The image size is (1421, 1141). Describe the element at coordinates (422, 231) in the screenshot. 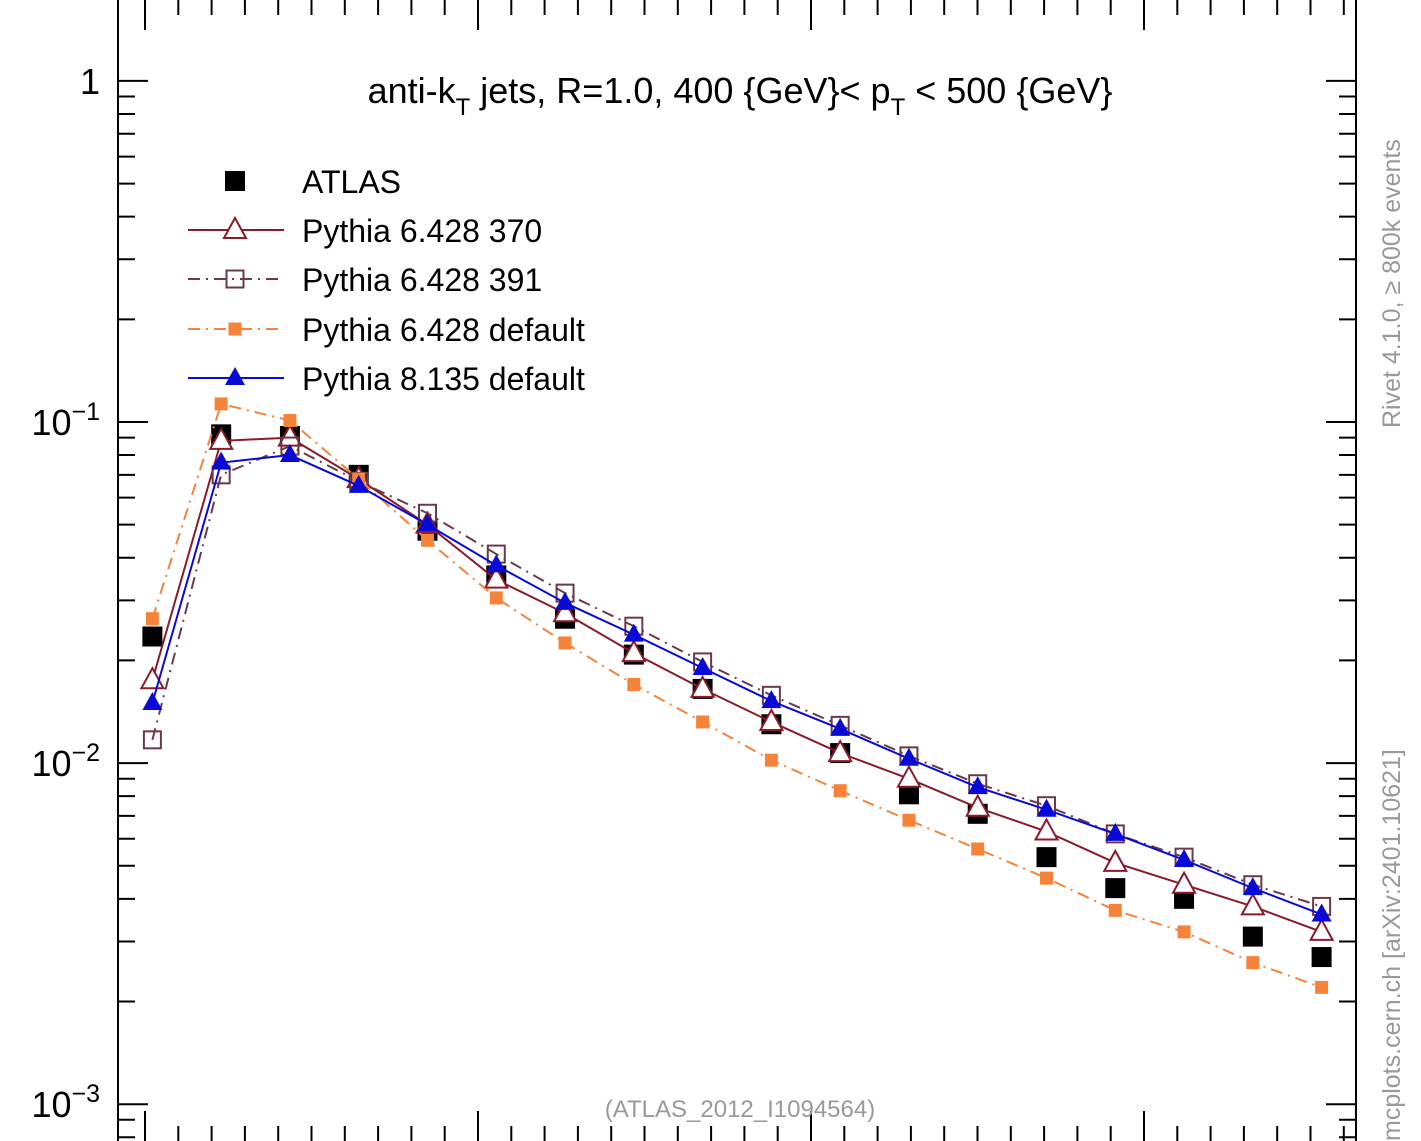

I see `legend-label: Pythia 6.428 370` at that location.